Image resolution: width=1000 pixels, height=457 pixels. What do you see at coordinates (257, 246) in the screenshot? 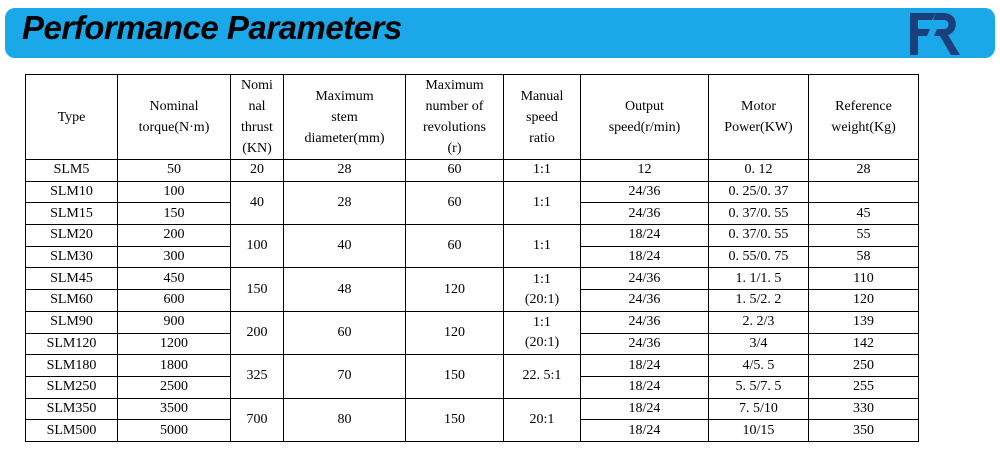
I see `thrust-cell: 100` at bounding box center [257, 246].